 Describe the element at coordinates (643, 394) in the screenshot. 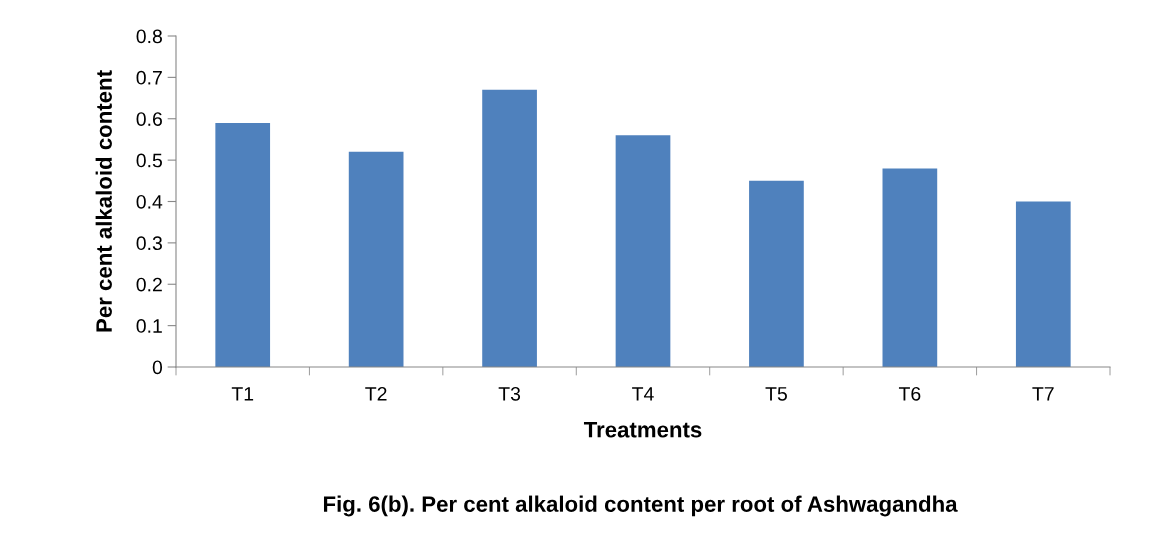

I see `x-tick-label: T4` at that location.